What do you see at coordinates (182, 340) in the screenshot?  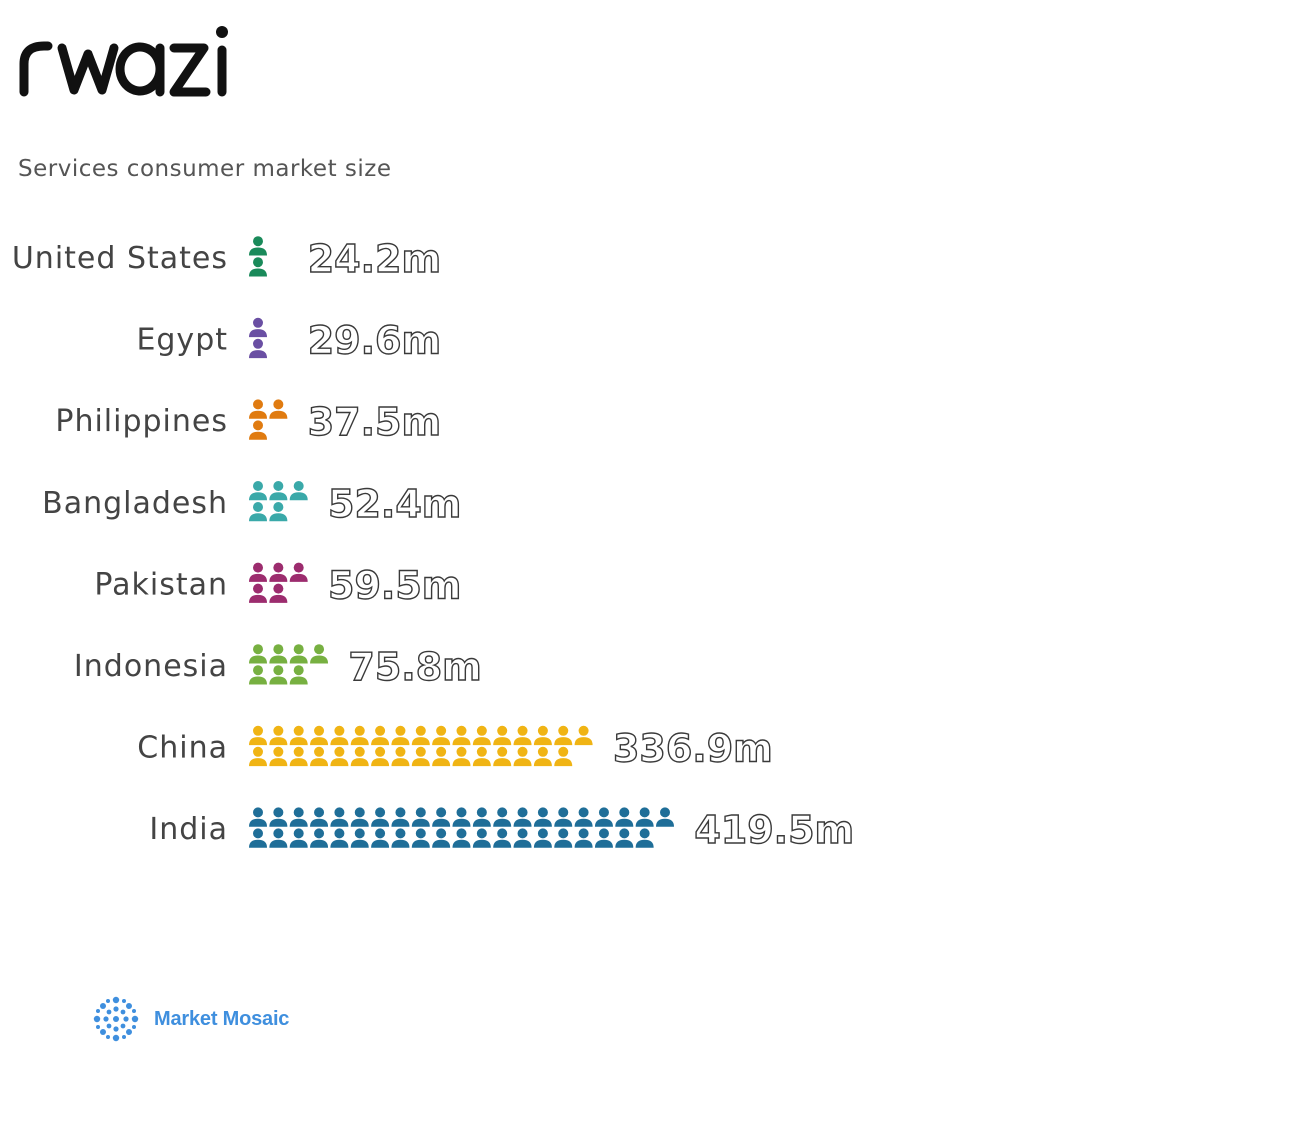 I see `category-label: Egypt` at bounding box center [182, 340].